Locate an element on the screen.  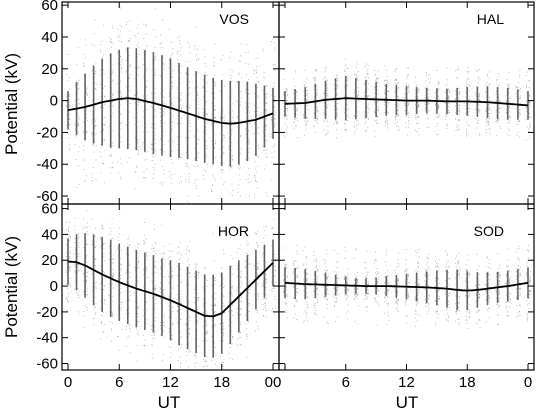
y-tick-label: 20 is located at coordinates (49, 260).